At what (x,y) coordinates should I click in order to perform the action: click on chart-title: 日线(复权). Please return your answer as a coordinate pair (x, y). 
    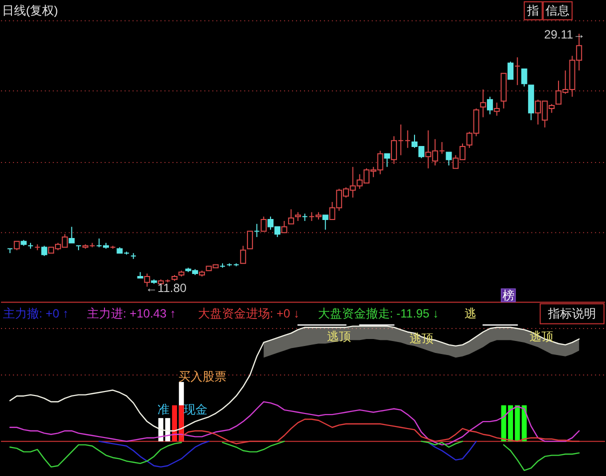
    Looking at the image, I should click on (30, 11).